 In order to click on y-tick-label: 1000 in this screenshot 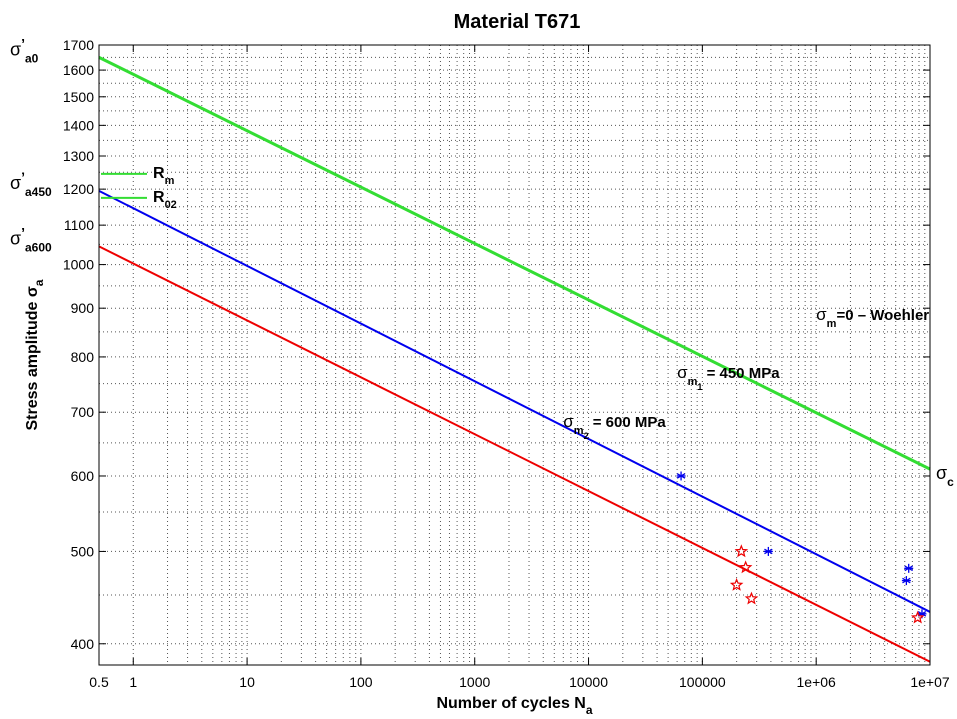, I will do `click(78, 265)`.